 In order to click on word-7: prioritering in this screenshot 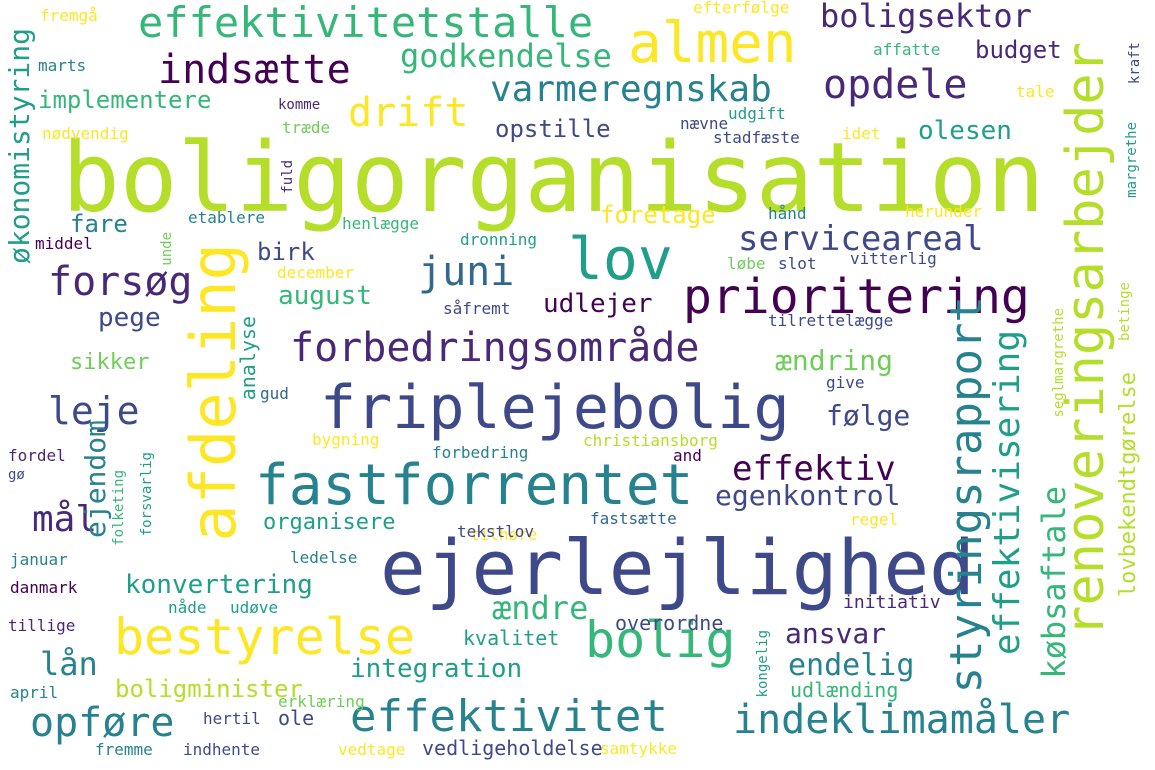, I will do `click(856, 297)`.